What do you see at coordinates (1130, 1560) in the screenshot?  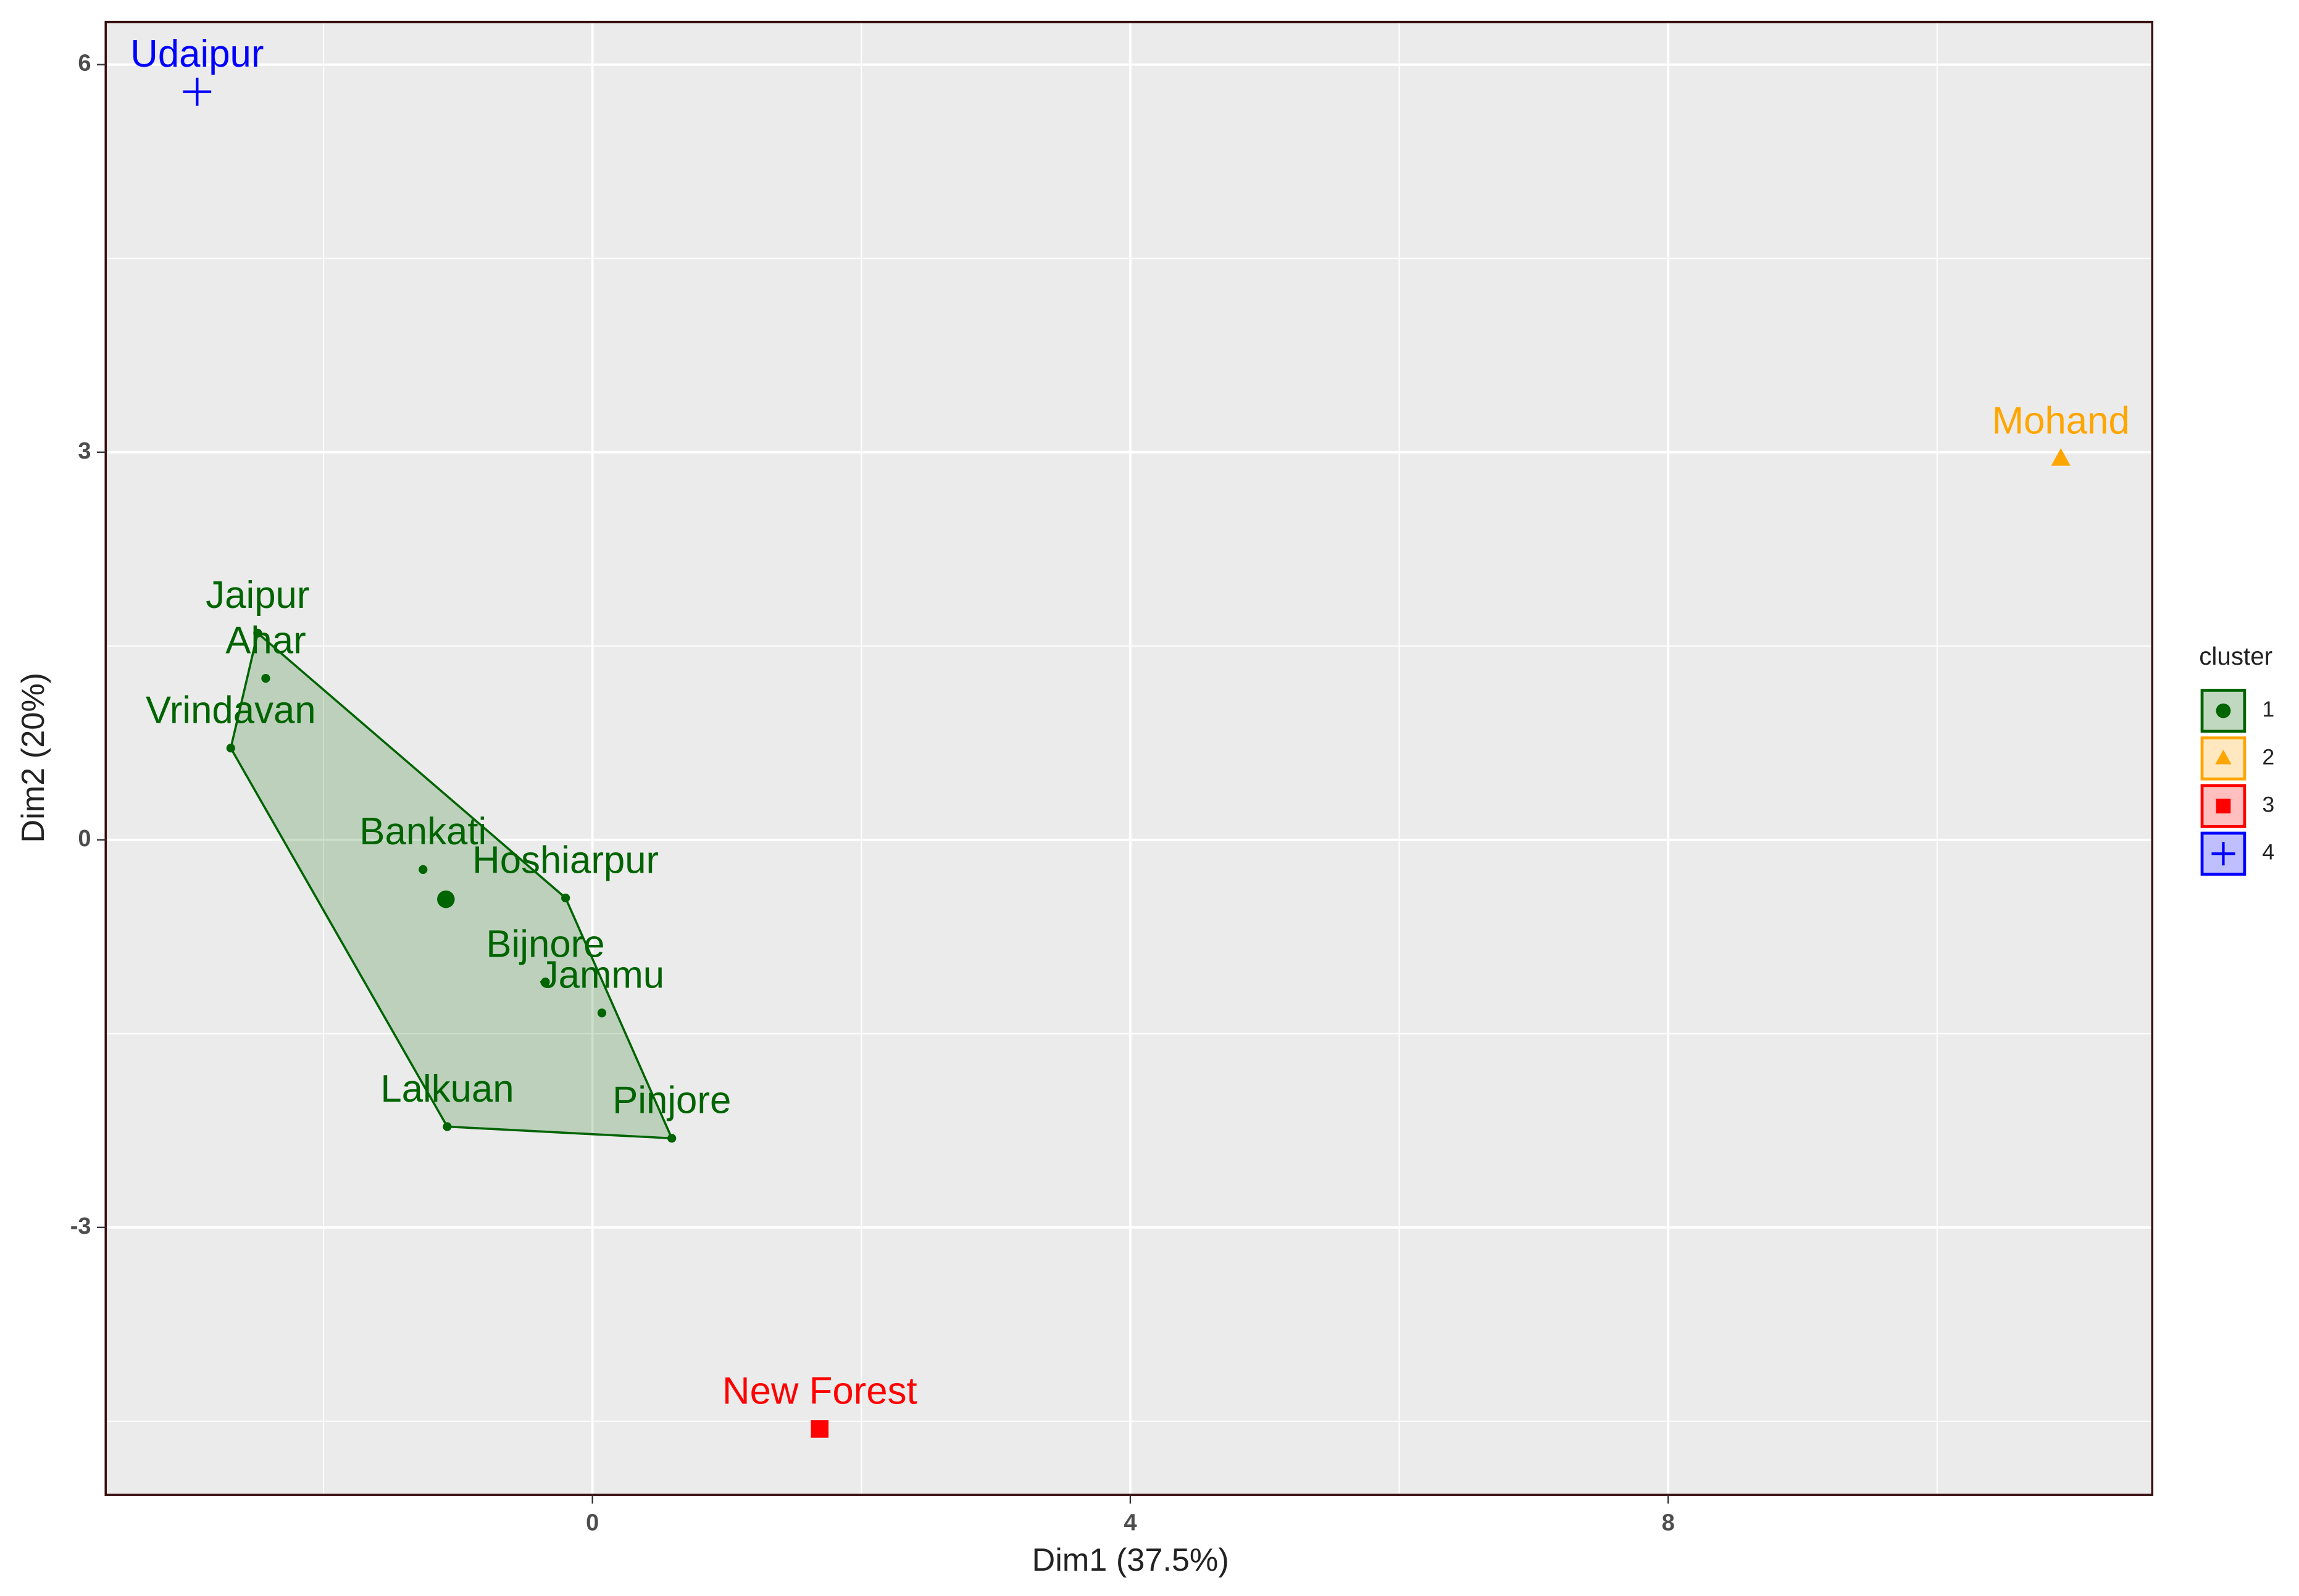 I see `x-axis-title: Dim1 (37.5%)` at bounding box center [1130, 1560].